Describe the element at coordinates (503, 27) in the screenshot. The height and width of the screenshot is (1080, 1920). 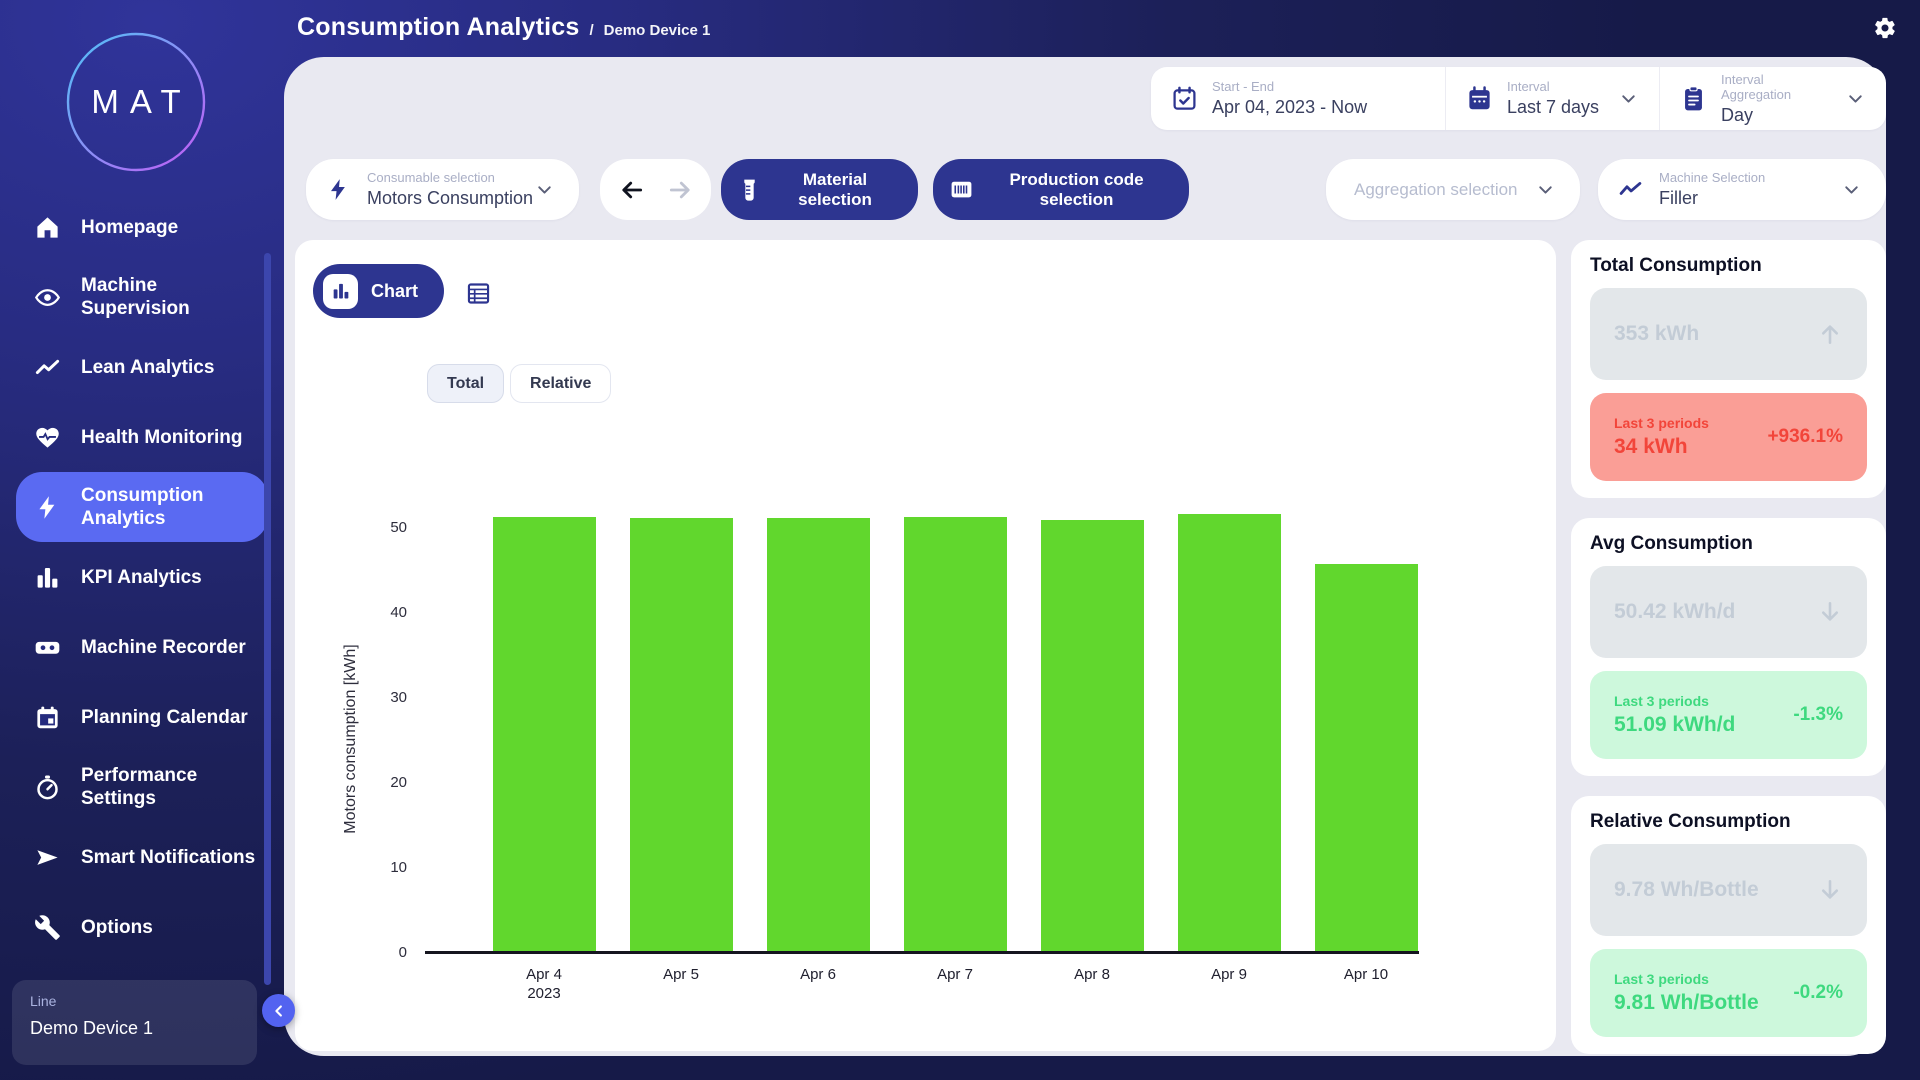
I see `page-header: Consumption Analytics / Demo Device 1` at that location.